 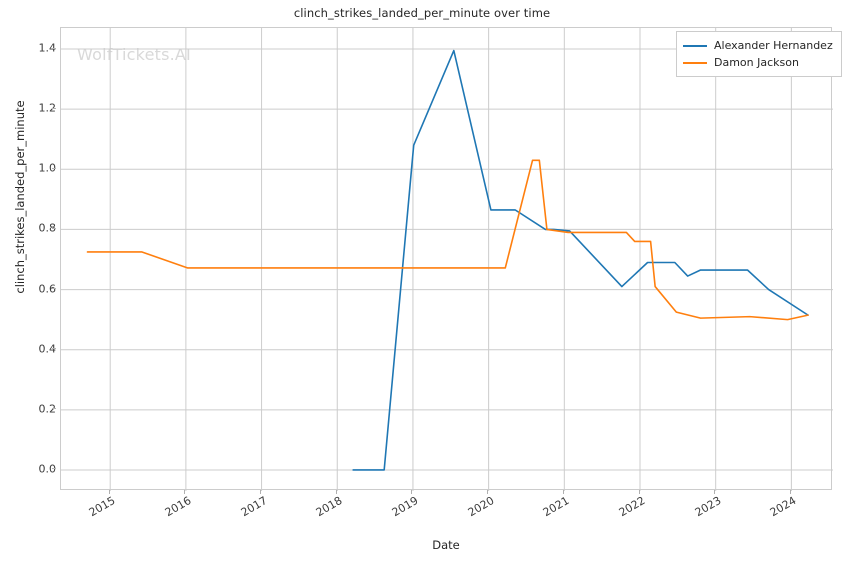 What do you see at coordinates (632, 507) in the screenshot?
I see `x-tick-label: 2022` at bounding box center [632, 507].